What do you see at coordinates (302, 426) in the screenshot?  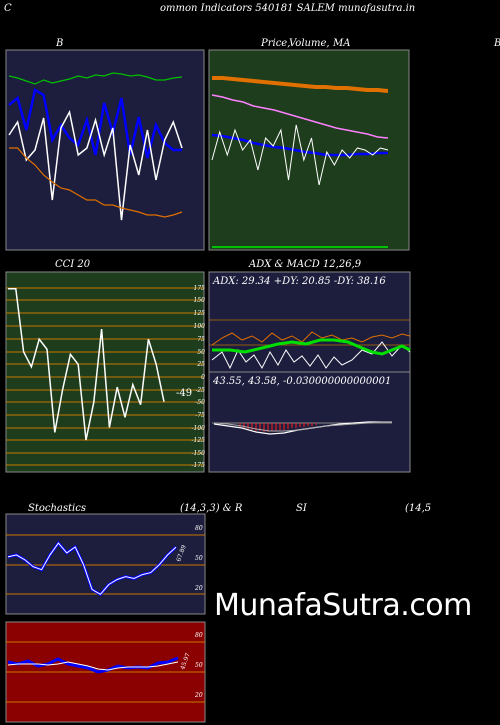 I see `macd-signal-line` at bounding box center [302, 426].